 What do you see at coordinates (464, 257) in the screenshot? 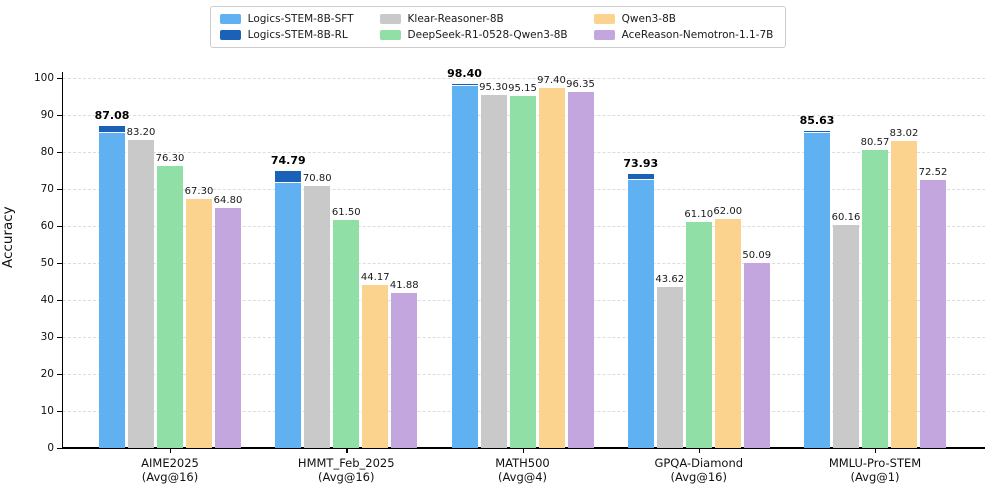
I see `bar-logics-stem-8b-sft-rl: 98.40` at bounding box center [464, 257].